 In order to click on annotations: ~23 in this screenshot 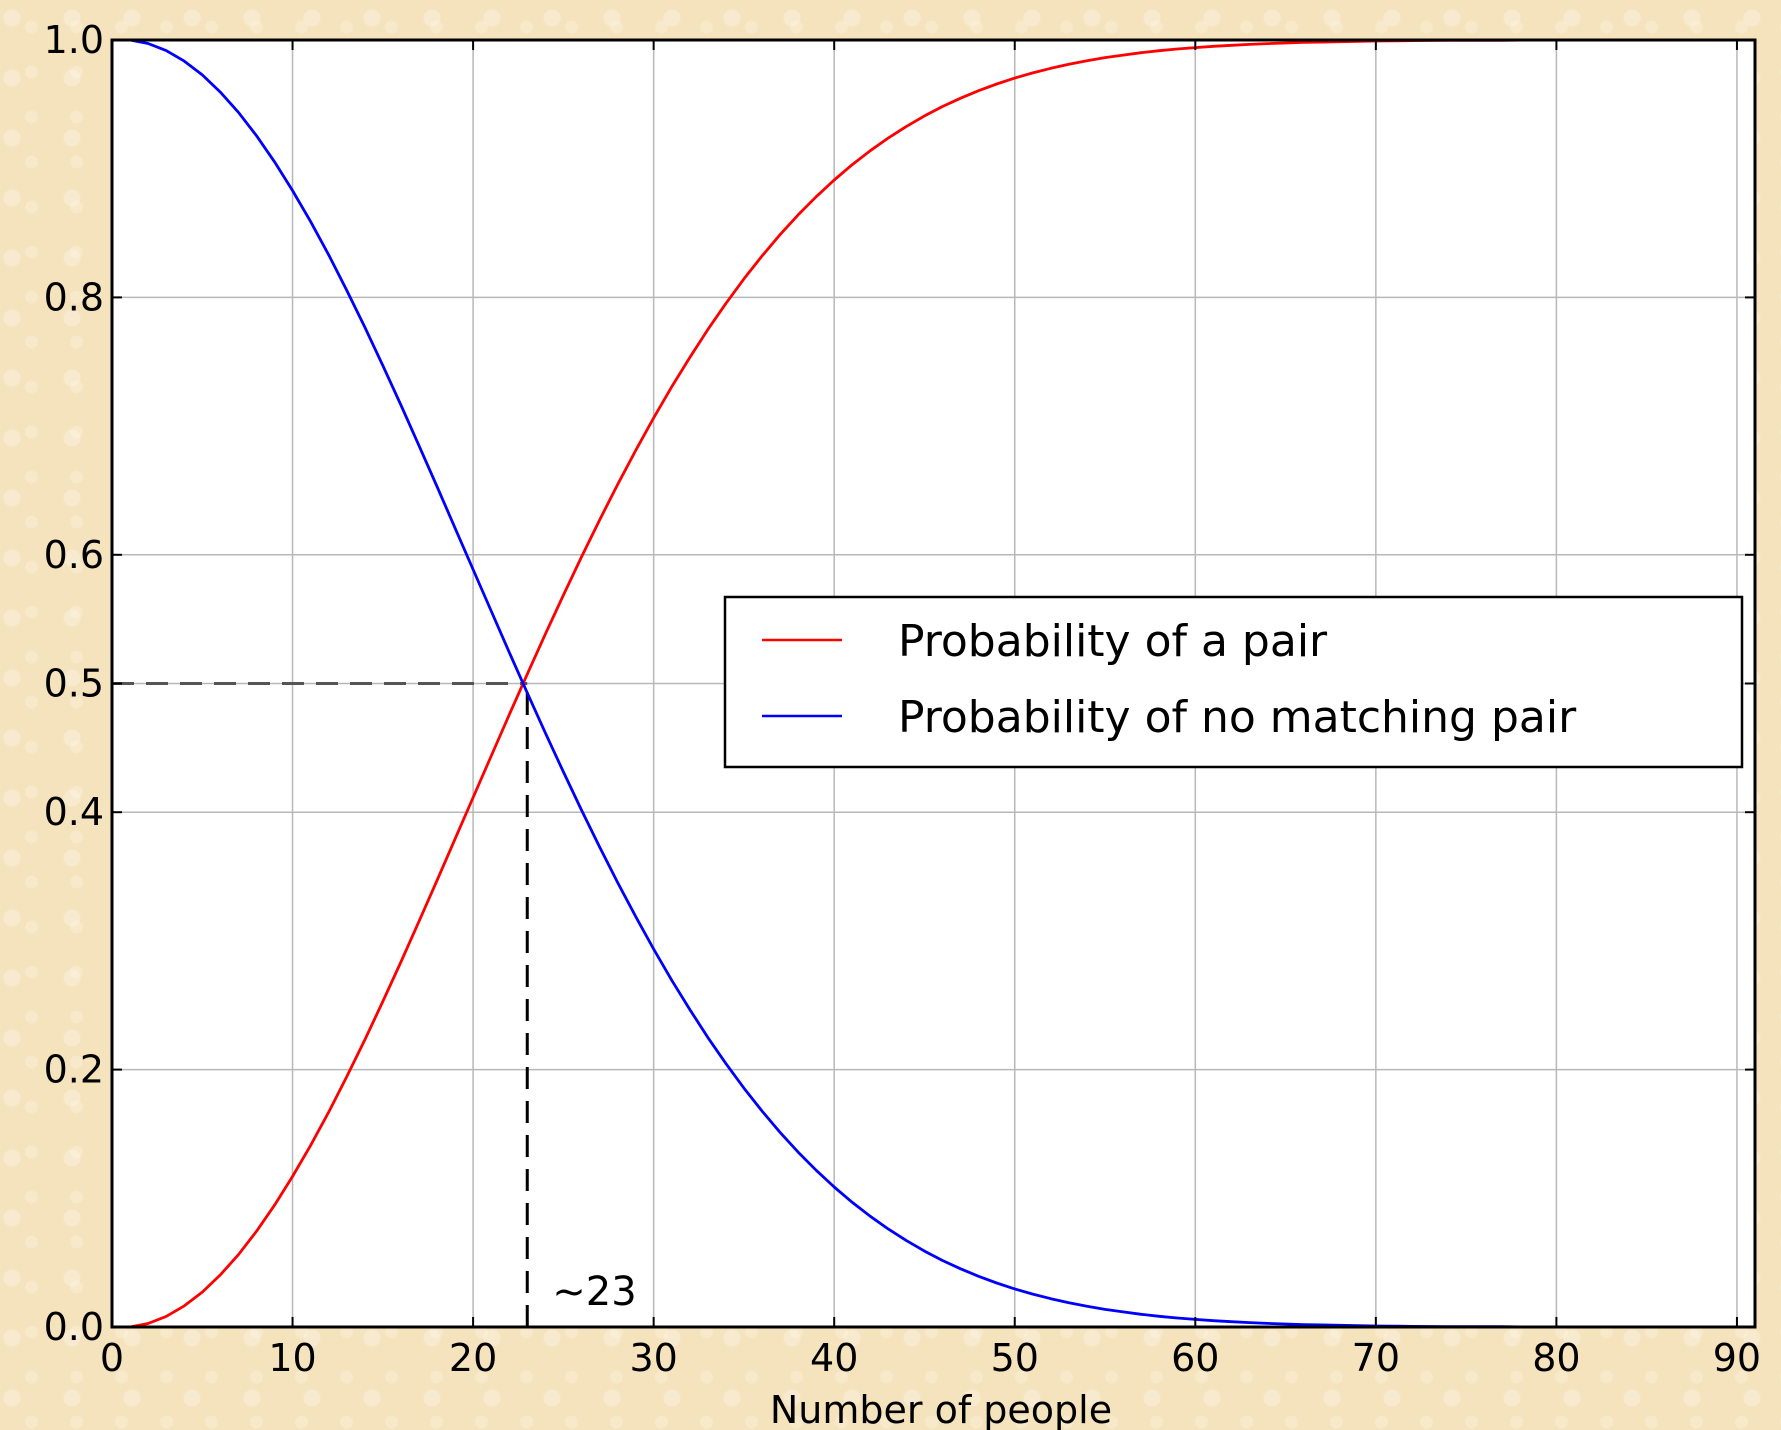, I will do `click(594, 1292)`.